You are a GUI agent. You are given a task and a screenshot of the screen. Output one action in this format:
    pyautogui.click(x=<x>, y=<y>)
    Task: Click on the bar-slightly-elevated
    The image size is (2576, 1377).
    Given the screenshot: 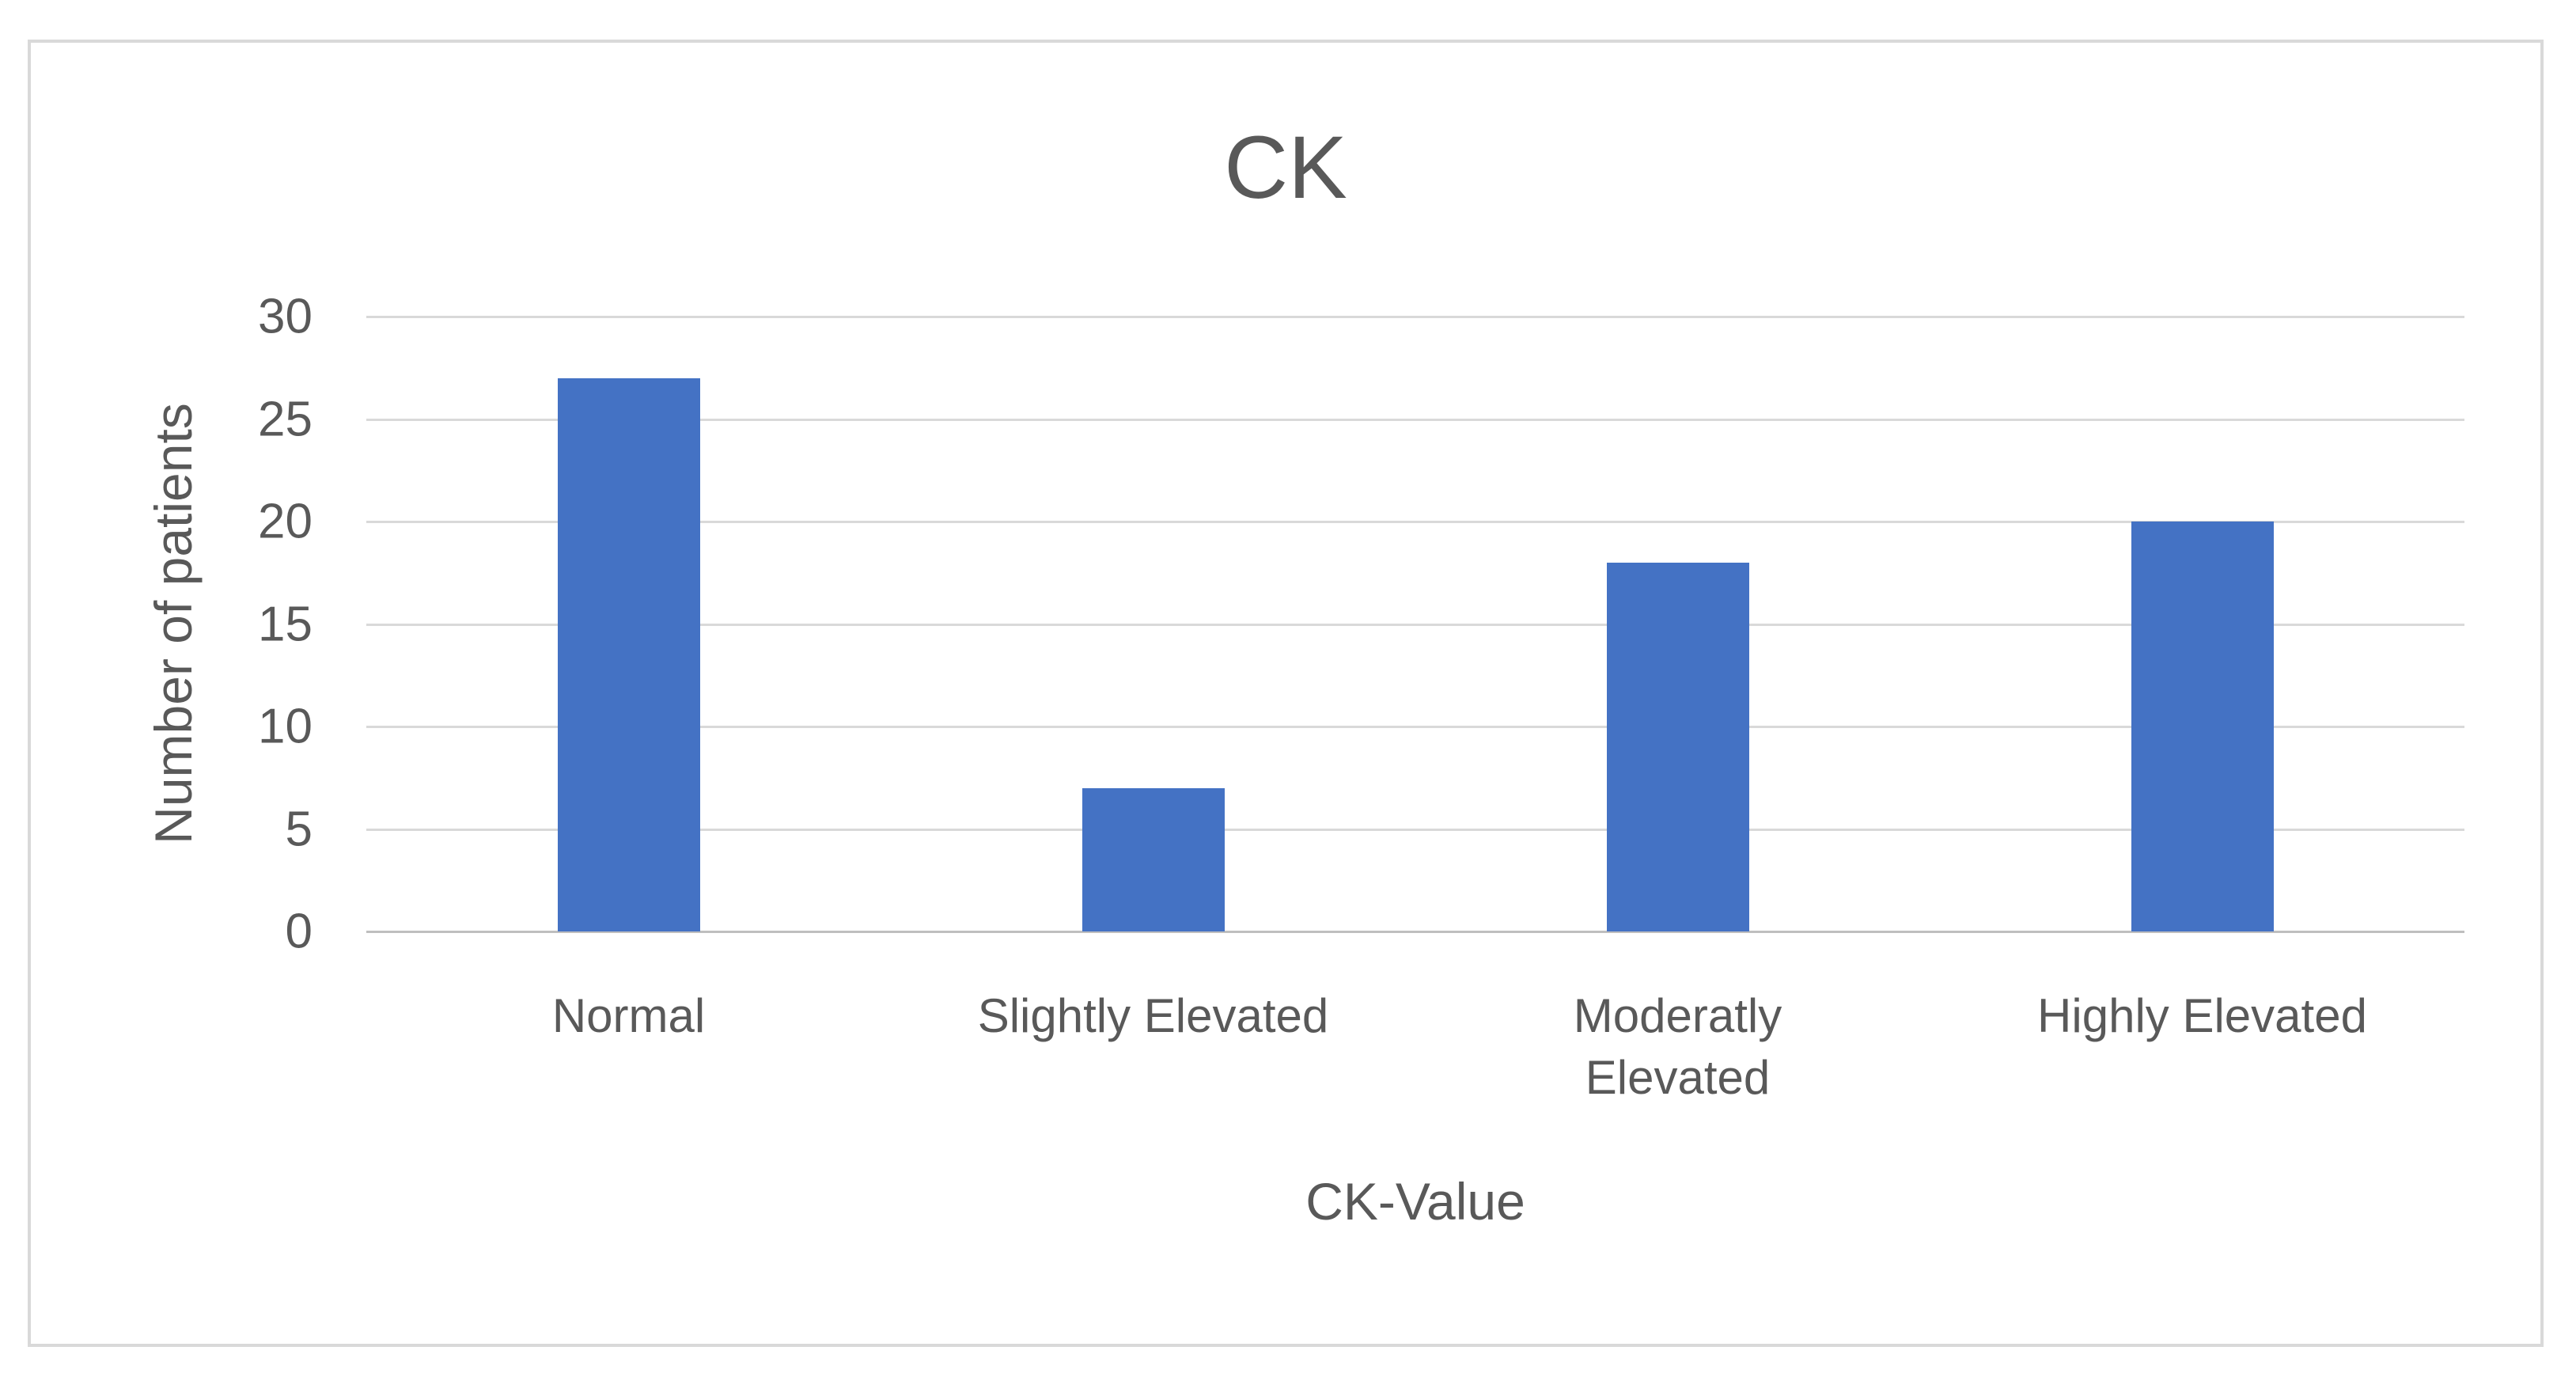 What is the action you would take?
    pyautogui.click(x=1153, y=859)
    